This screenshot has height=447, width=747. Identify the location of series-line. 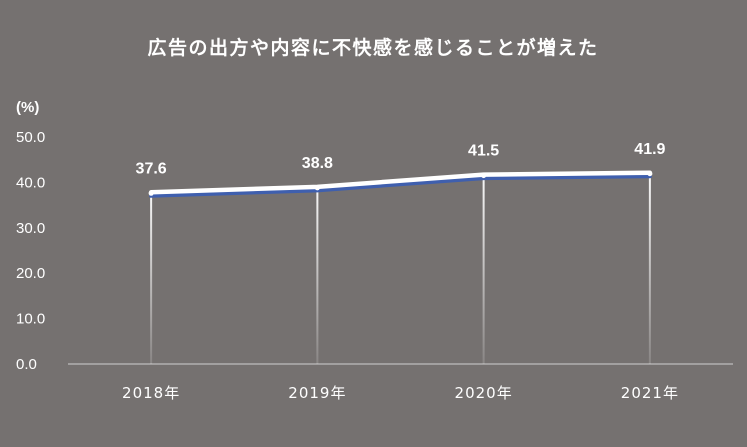
(400, 182).